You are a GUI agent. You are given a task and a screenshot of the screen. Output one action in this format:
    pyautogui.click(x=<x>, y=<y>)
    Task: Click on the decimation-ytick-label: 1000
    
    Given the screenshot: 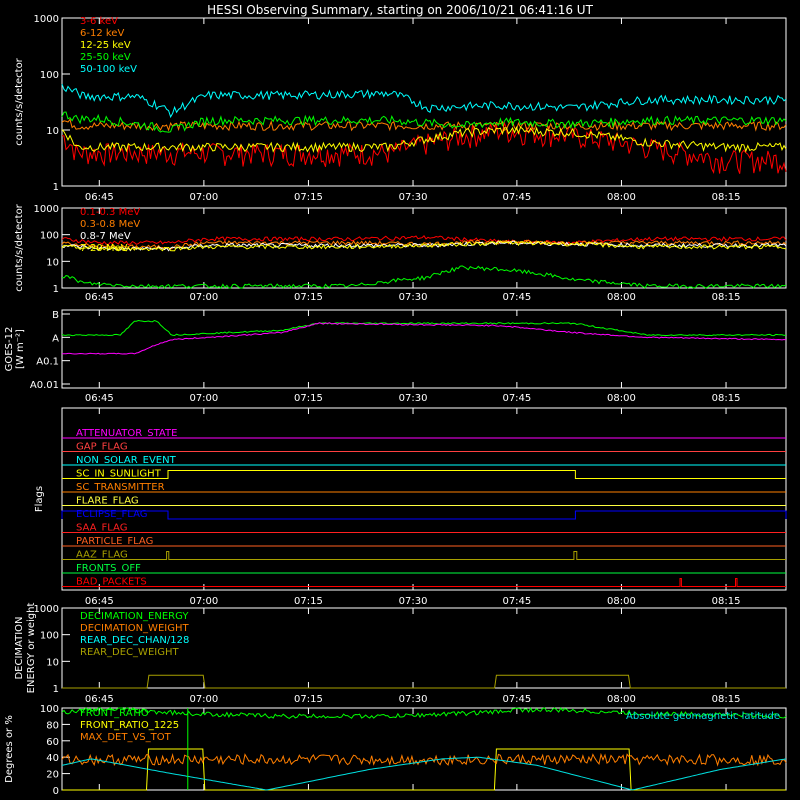 What is the action you would take?
    pyautogui.click(x=46, y=609)
    